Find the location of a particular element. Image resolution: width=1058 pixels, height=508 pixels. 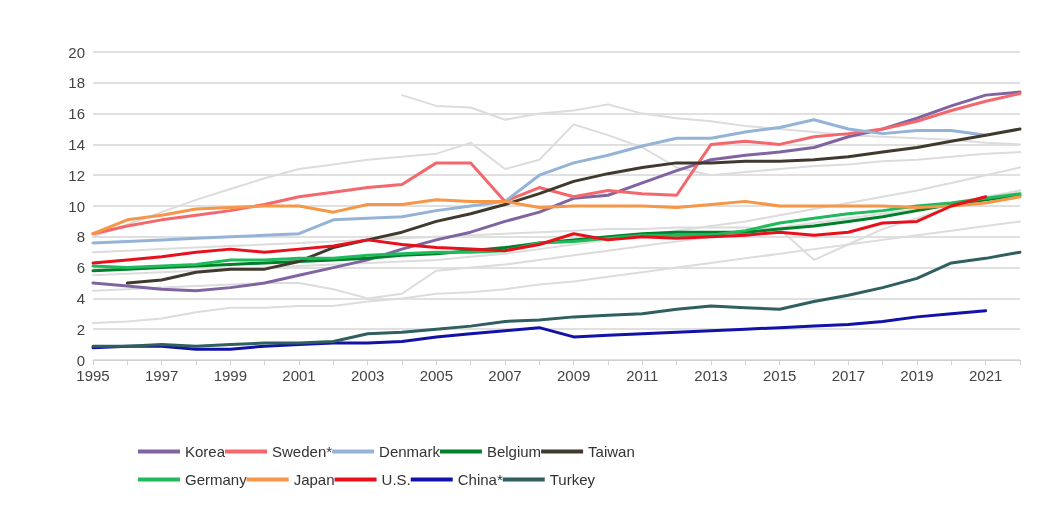

x-tick-label: 1999 is located at coordinates (230, 375).